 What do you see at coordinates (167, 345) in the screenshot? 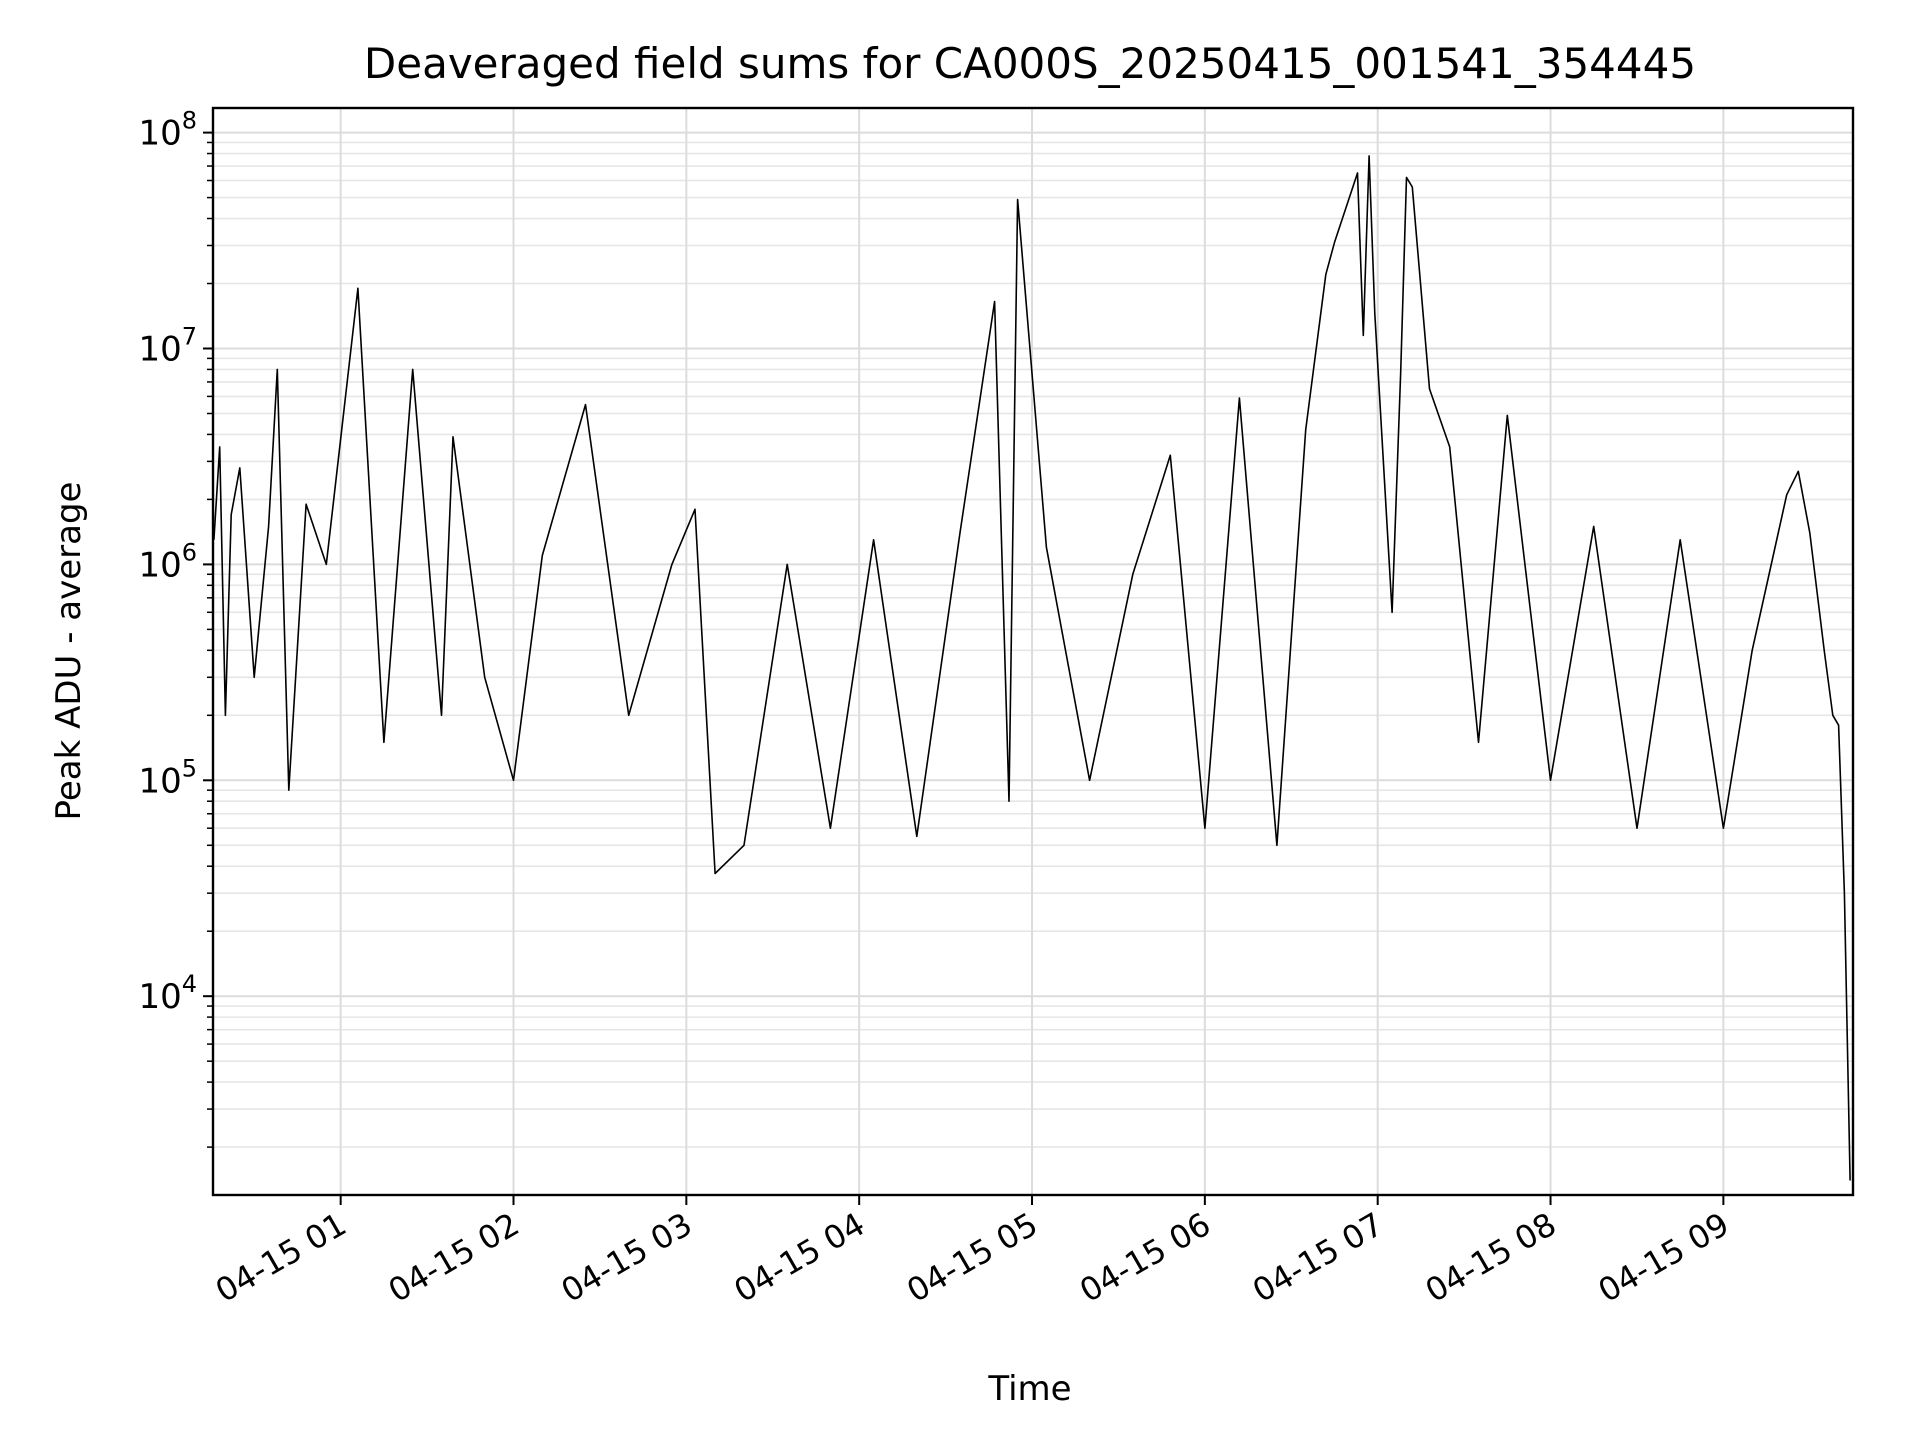
I see `y-tick-label: 10⁷` at bounding box center [167, 345].